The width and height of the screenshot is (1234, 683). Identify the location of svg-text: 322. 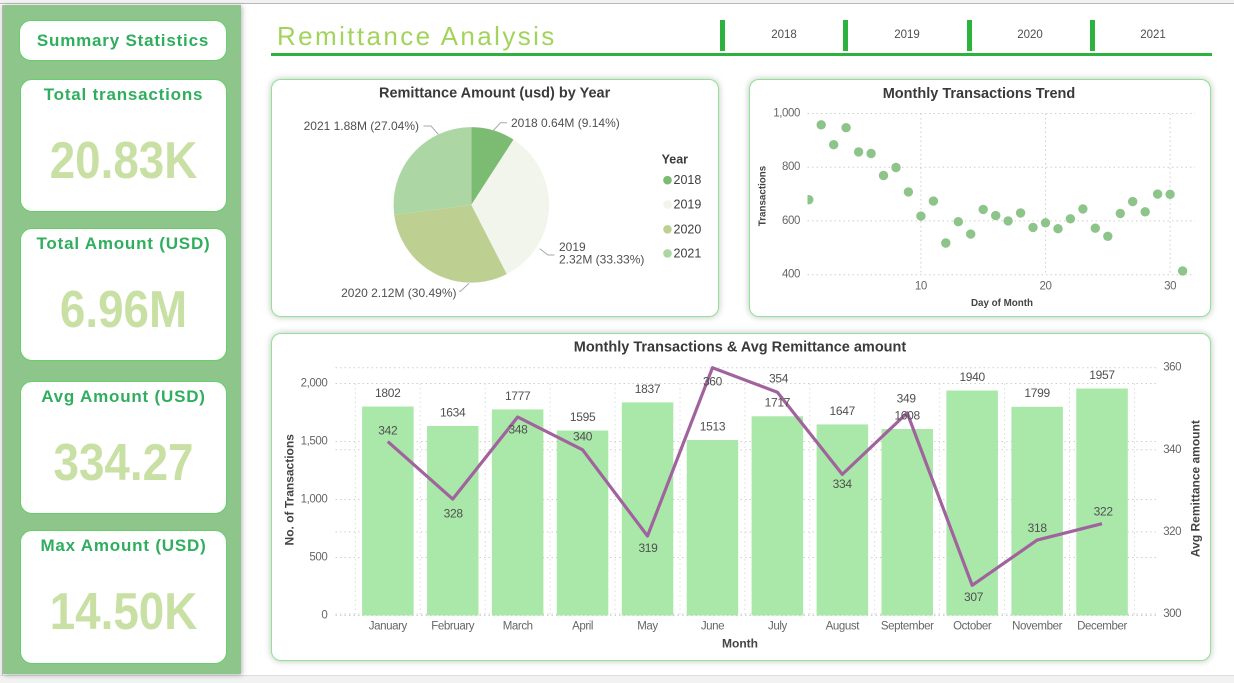
(1104, 511).